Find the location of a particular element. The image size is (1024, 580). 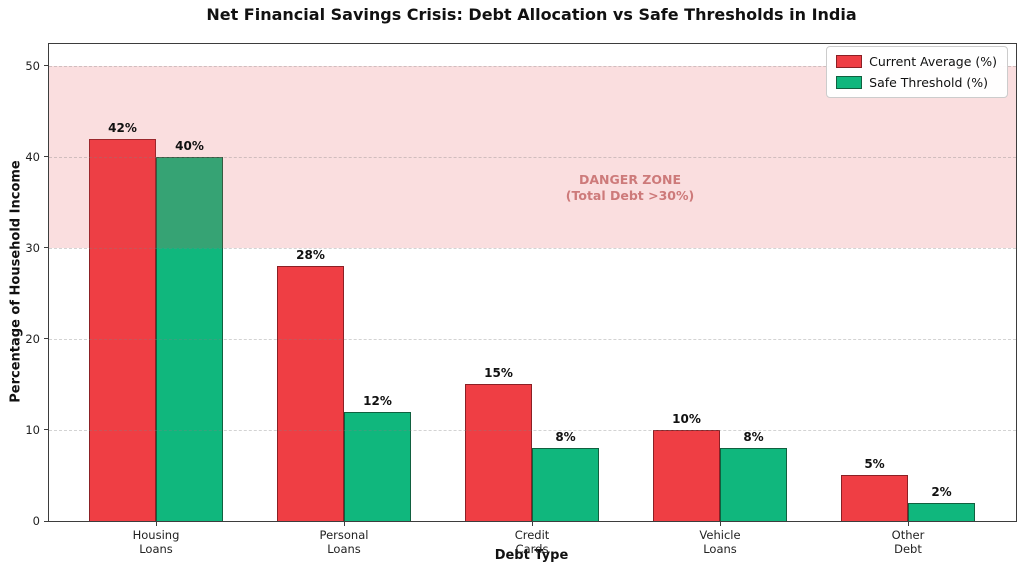

danger-zone-line1: DANGER ZONE is located at coordinates (630, 179).